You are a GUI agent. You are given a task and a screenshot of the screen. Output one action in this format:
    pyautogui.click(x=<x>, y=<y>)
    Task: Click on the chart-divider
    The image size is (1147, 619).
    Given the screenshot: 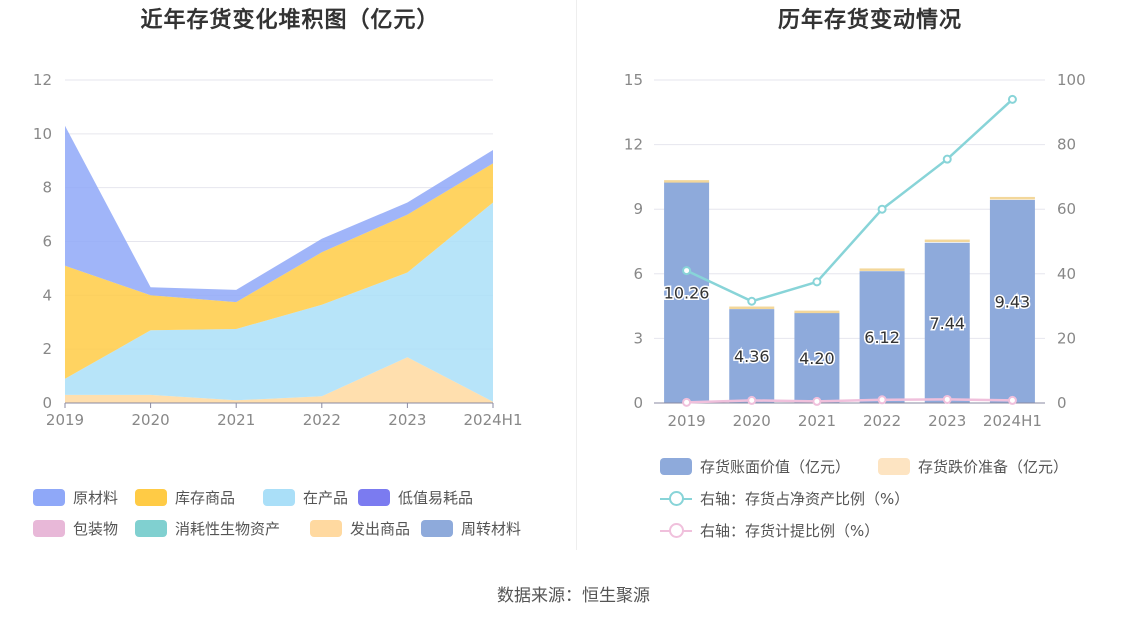 What is the action you would take?
    pyautogui.click(x=576, y=275)
    